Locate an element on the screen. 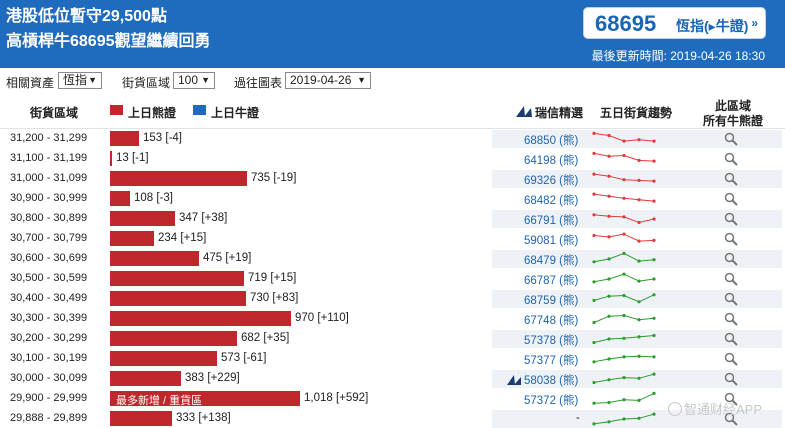  asset-select: 恆指 ▼ is located at coordinates (80, 80).